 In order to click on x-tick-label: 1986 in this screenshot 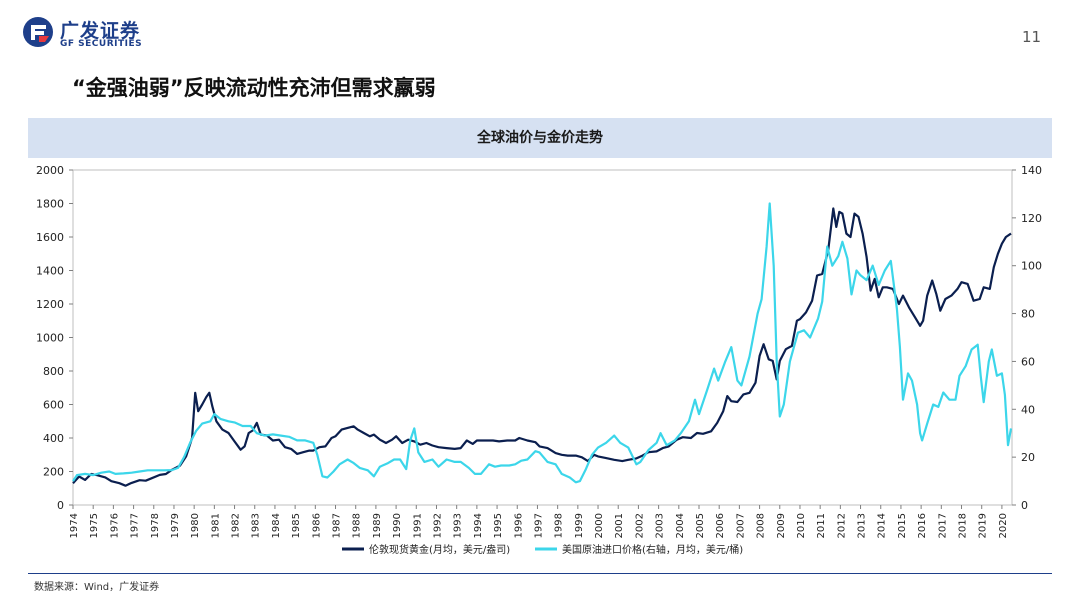, I will do `click(316, 525)`.